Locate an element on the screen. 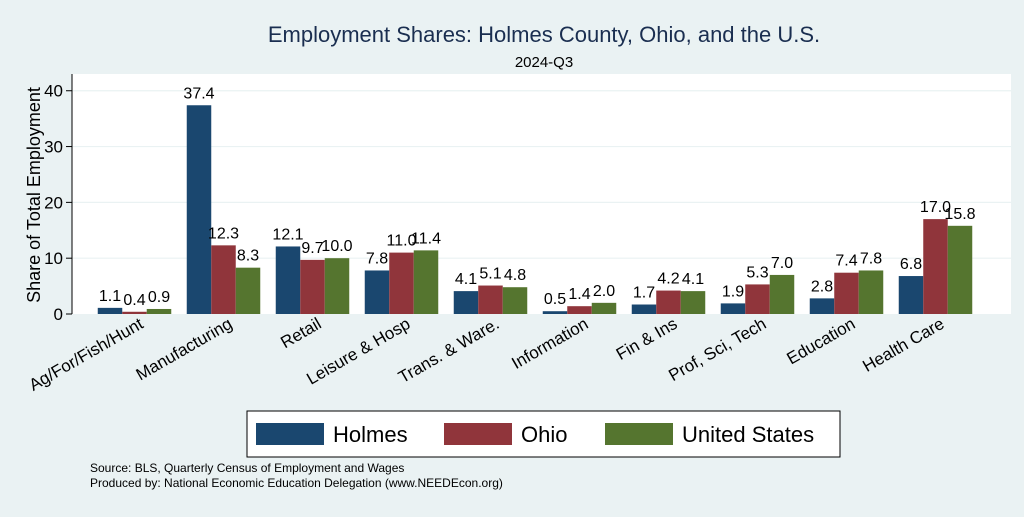  data-label: 7.4 is located at coordinates (846, 261).